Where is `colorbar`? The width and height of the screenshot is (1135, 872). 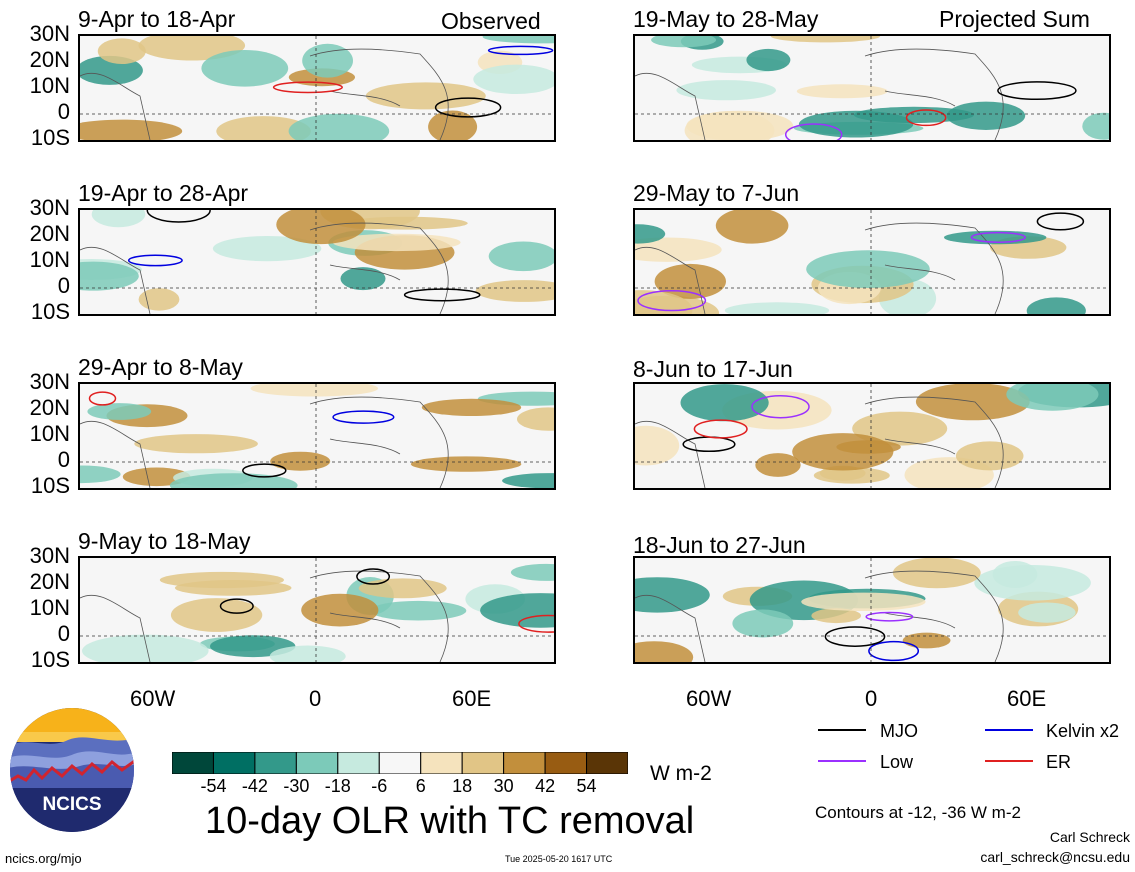 colorbar is located at coordinates (400, 763).